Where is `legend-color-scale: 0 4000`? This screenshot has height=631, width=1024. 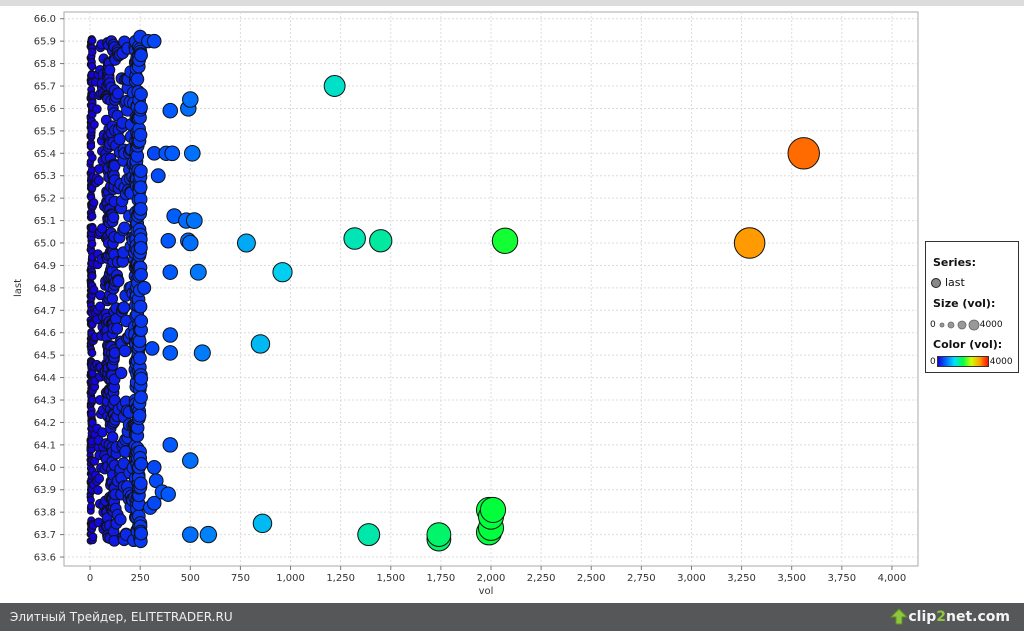
legend-color-scale: 0 4000 is located at coordinates (971, 361).